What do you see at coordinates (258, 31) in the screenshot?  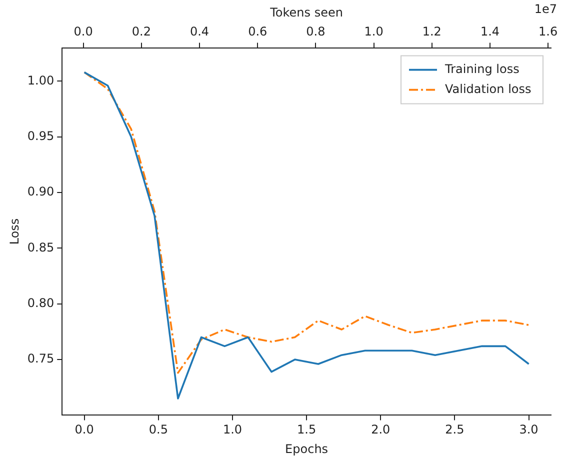 I see `x2-tick-label: 0.6` at bounding box center [258, 31].